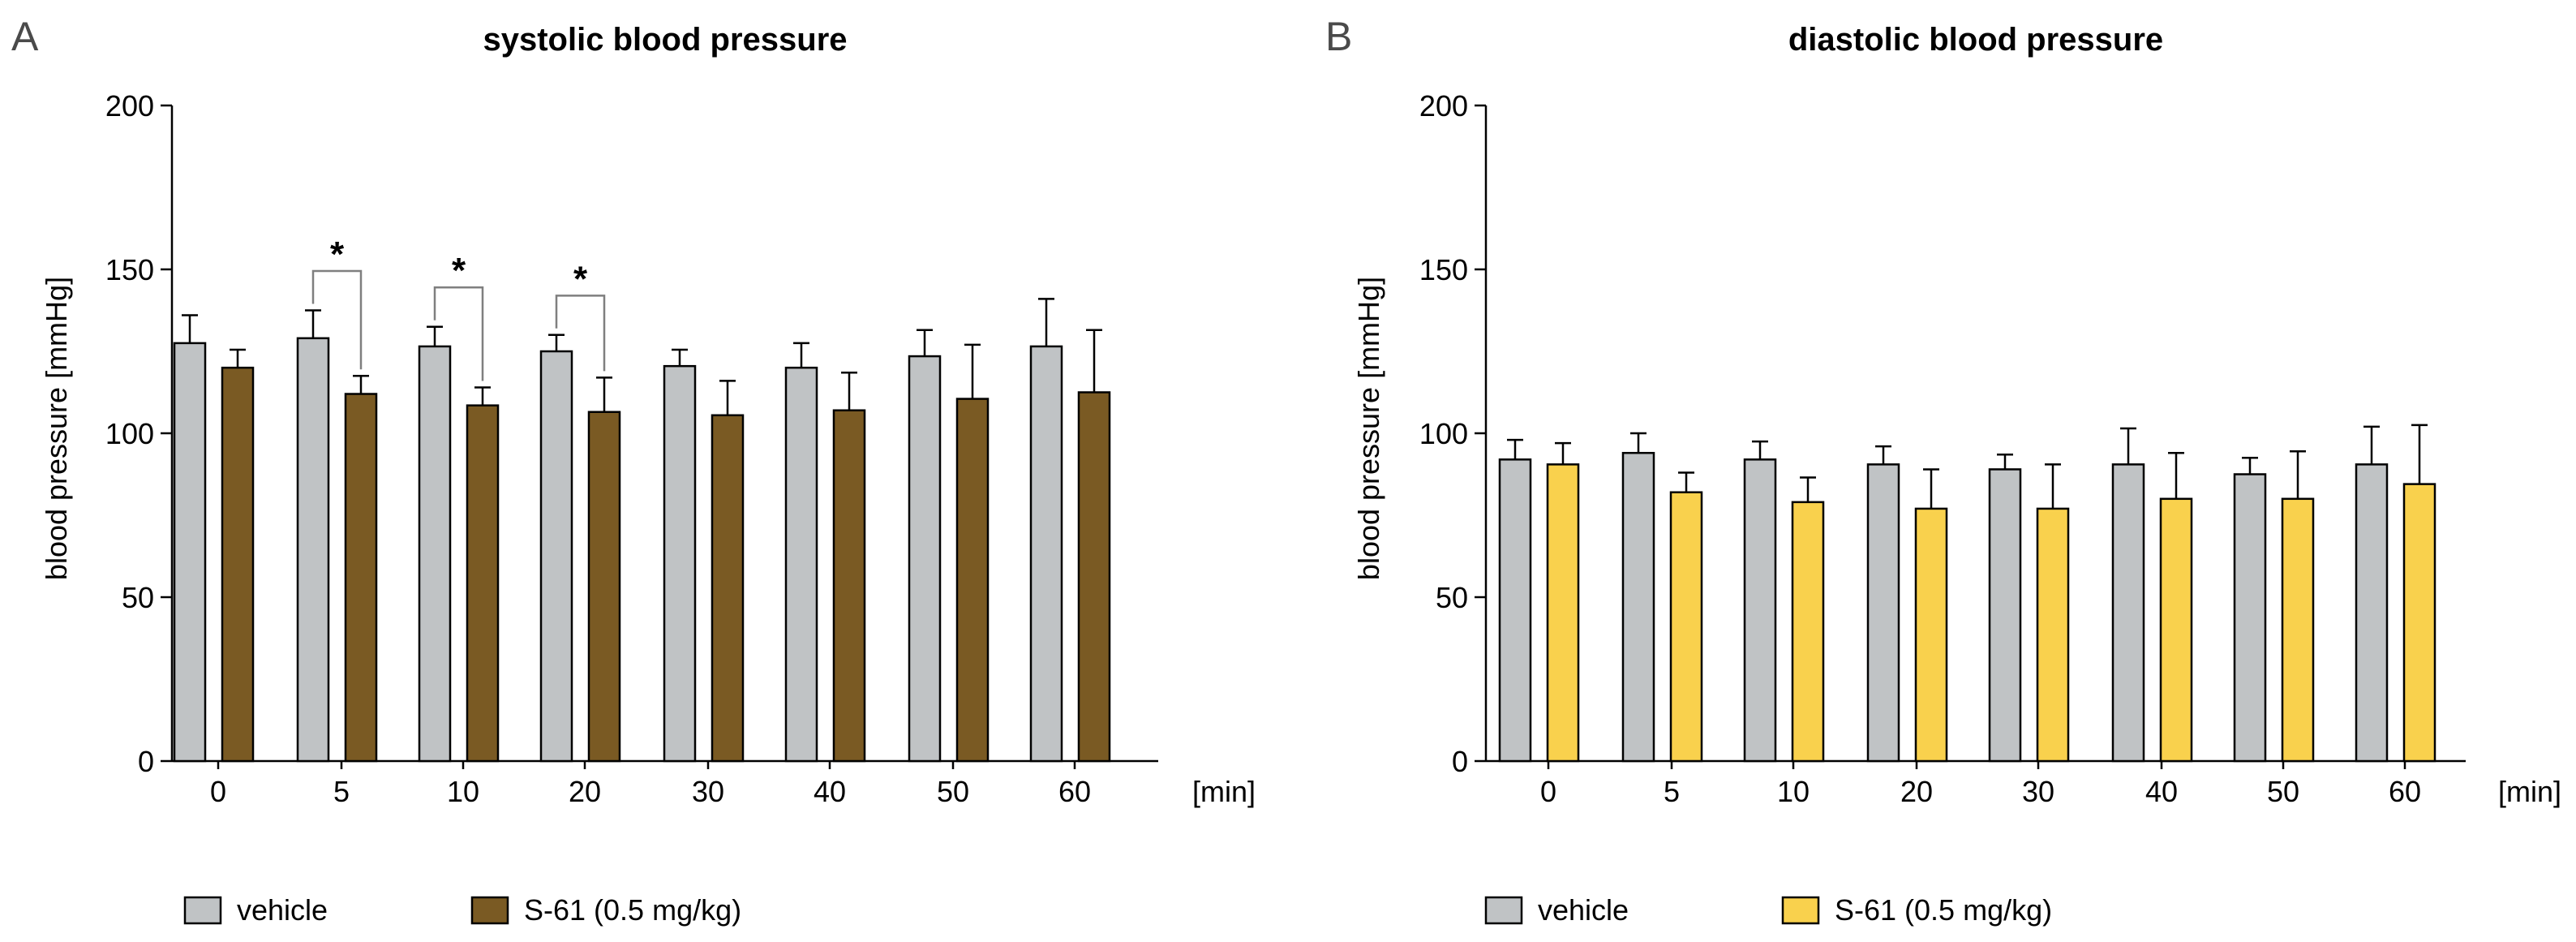  Describe the element at coordinates (665, 40) in the screenshot. I see `chart-title: systolic blood pressure` at that location.